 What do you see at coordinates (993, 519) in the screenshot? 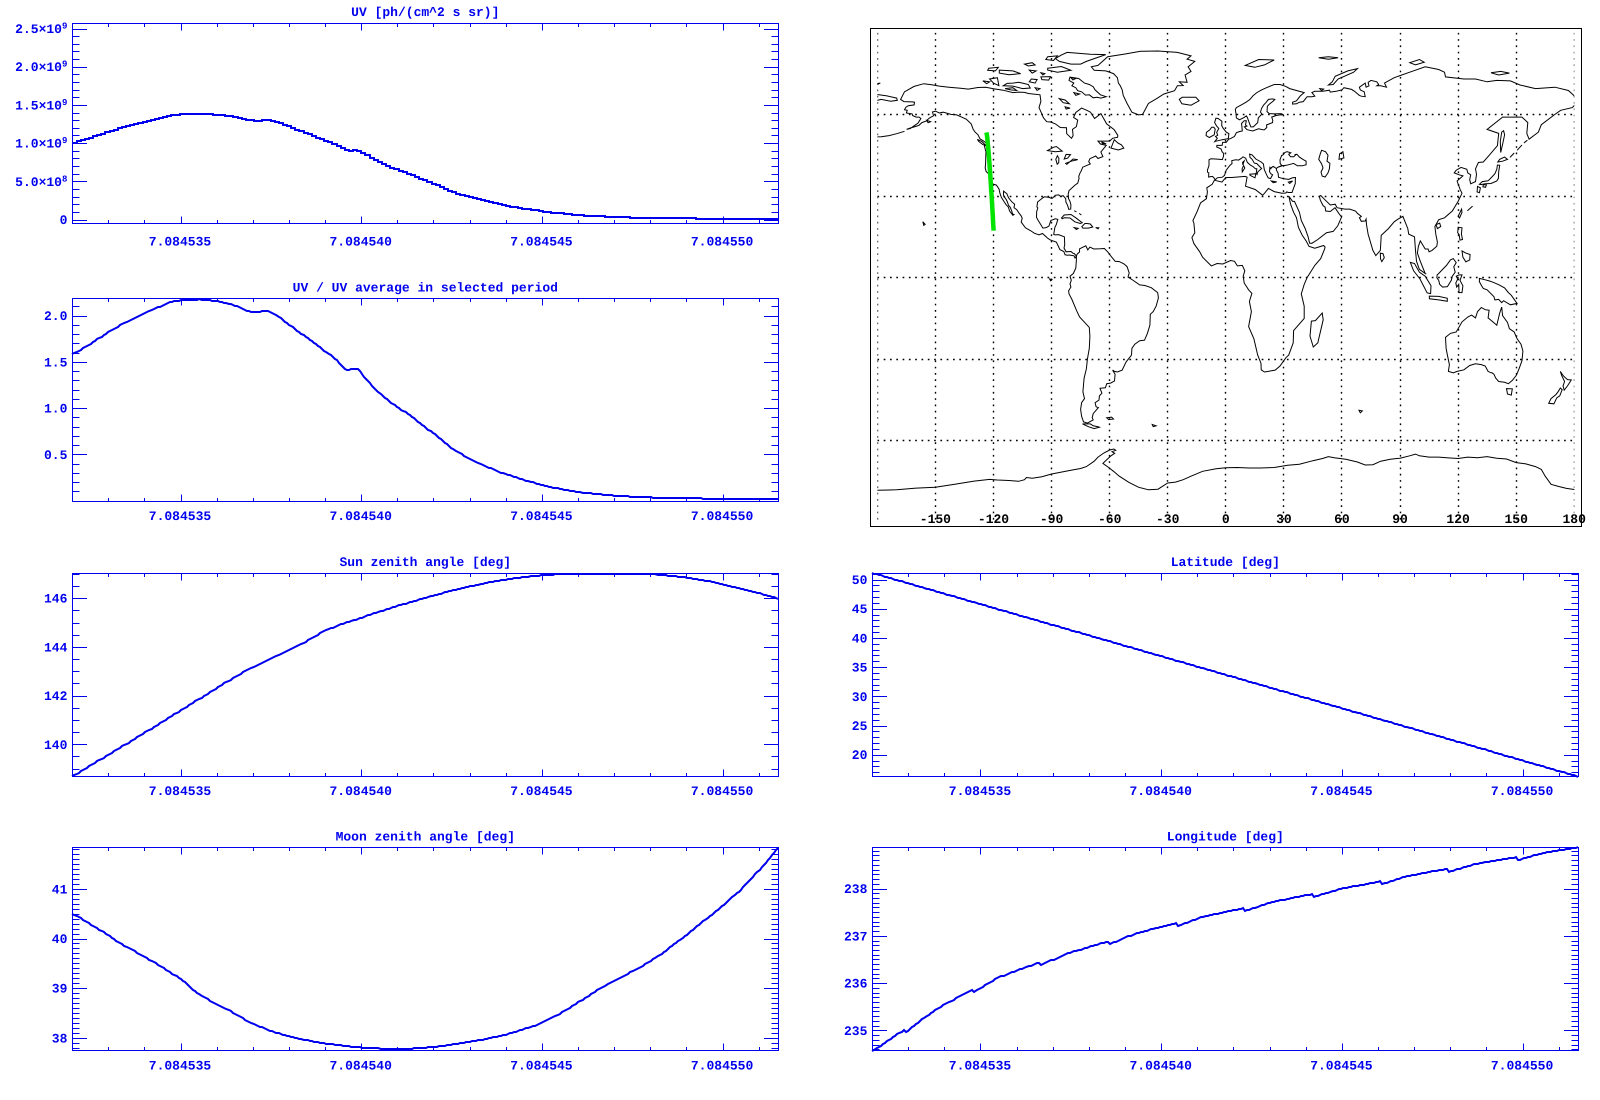
I see `svg-text: -120` at bounding box center [993, 519].